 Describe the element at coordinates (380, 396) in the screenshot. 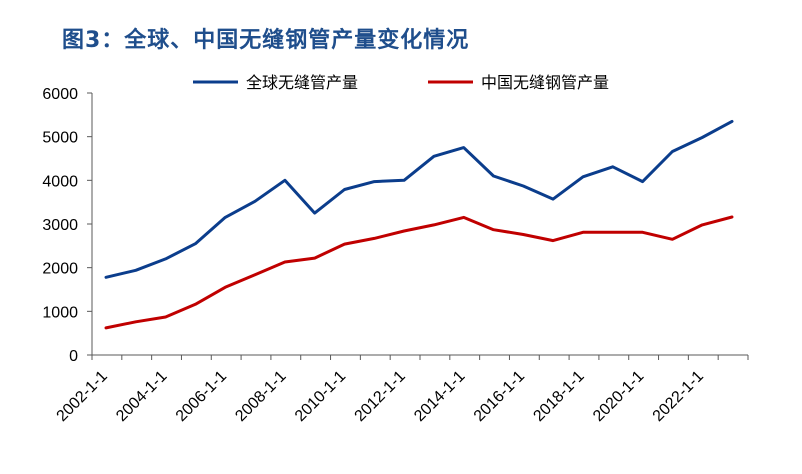

I see `x-tick-label: 2012-1-1` at that location.